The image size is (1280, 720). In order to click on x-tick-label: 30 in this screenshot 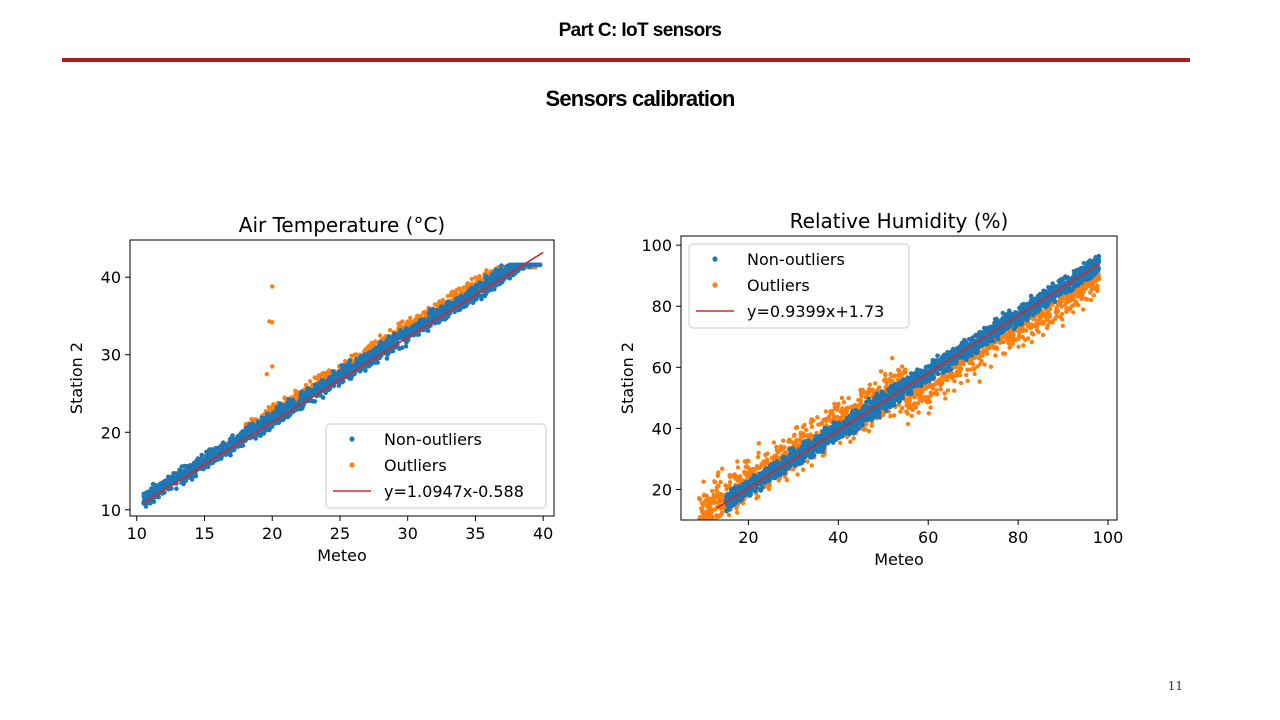, I will do `click(408, 533)`.